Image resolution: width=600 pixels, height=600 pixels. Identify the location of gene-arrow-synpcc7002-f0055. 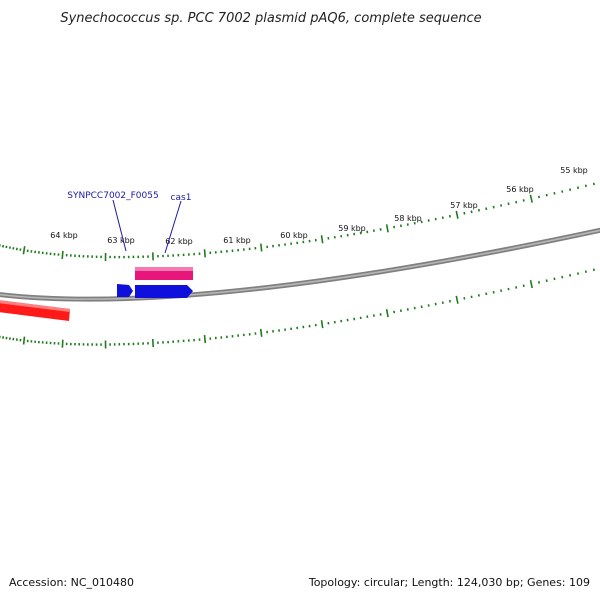
(125, 290).